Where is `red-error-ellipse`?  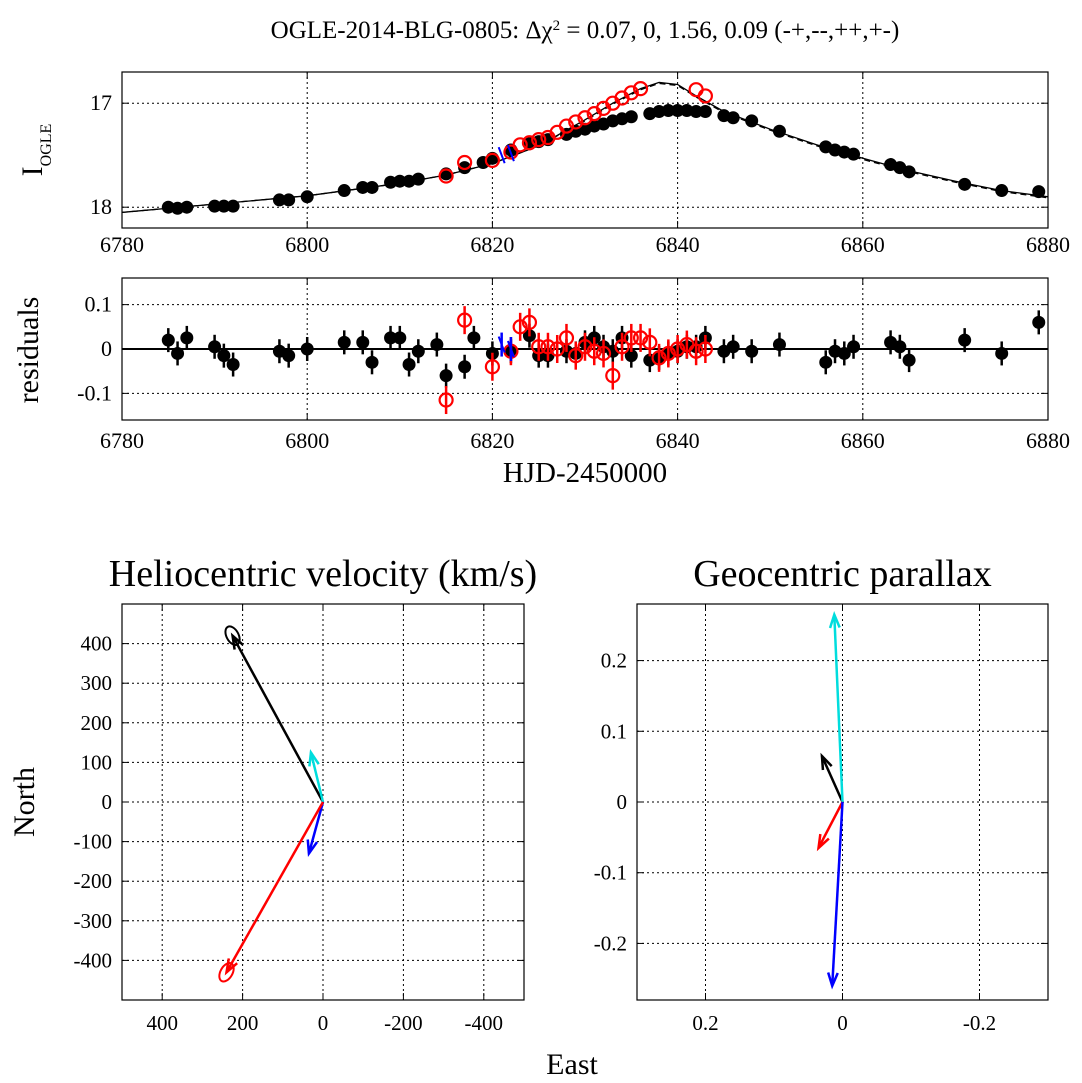 red-error-ellipse is located at coordinates (226, 972).